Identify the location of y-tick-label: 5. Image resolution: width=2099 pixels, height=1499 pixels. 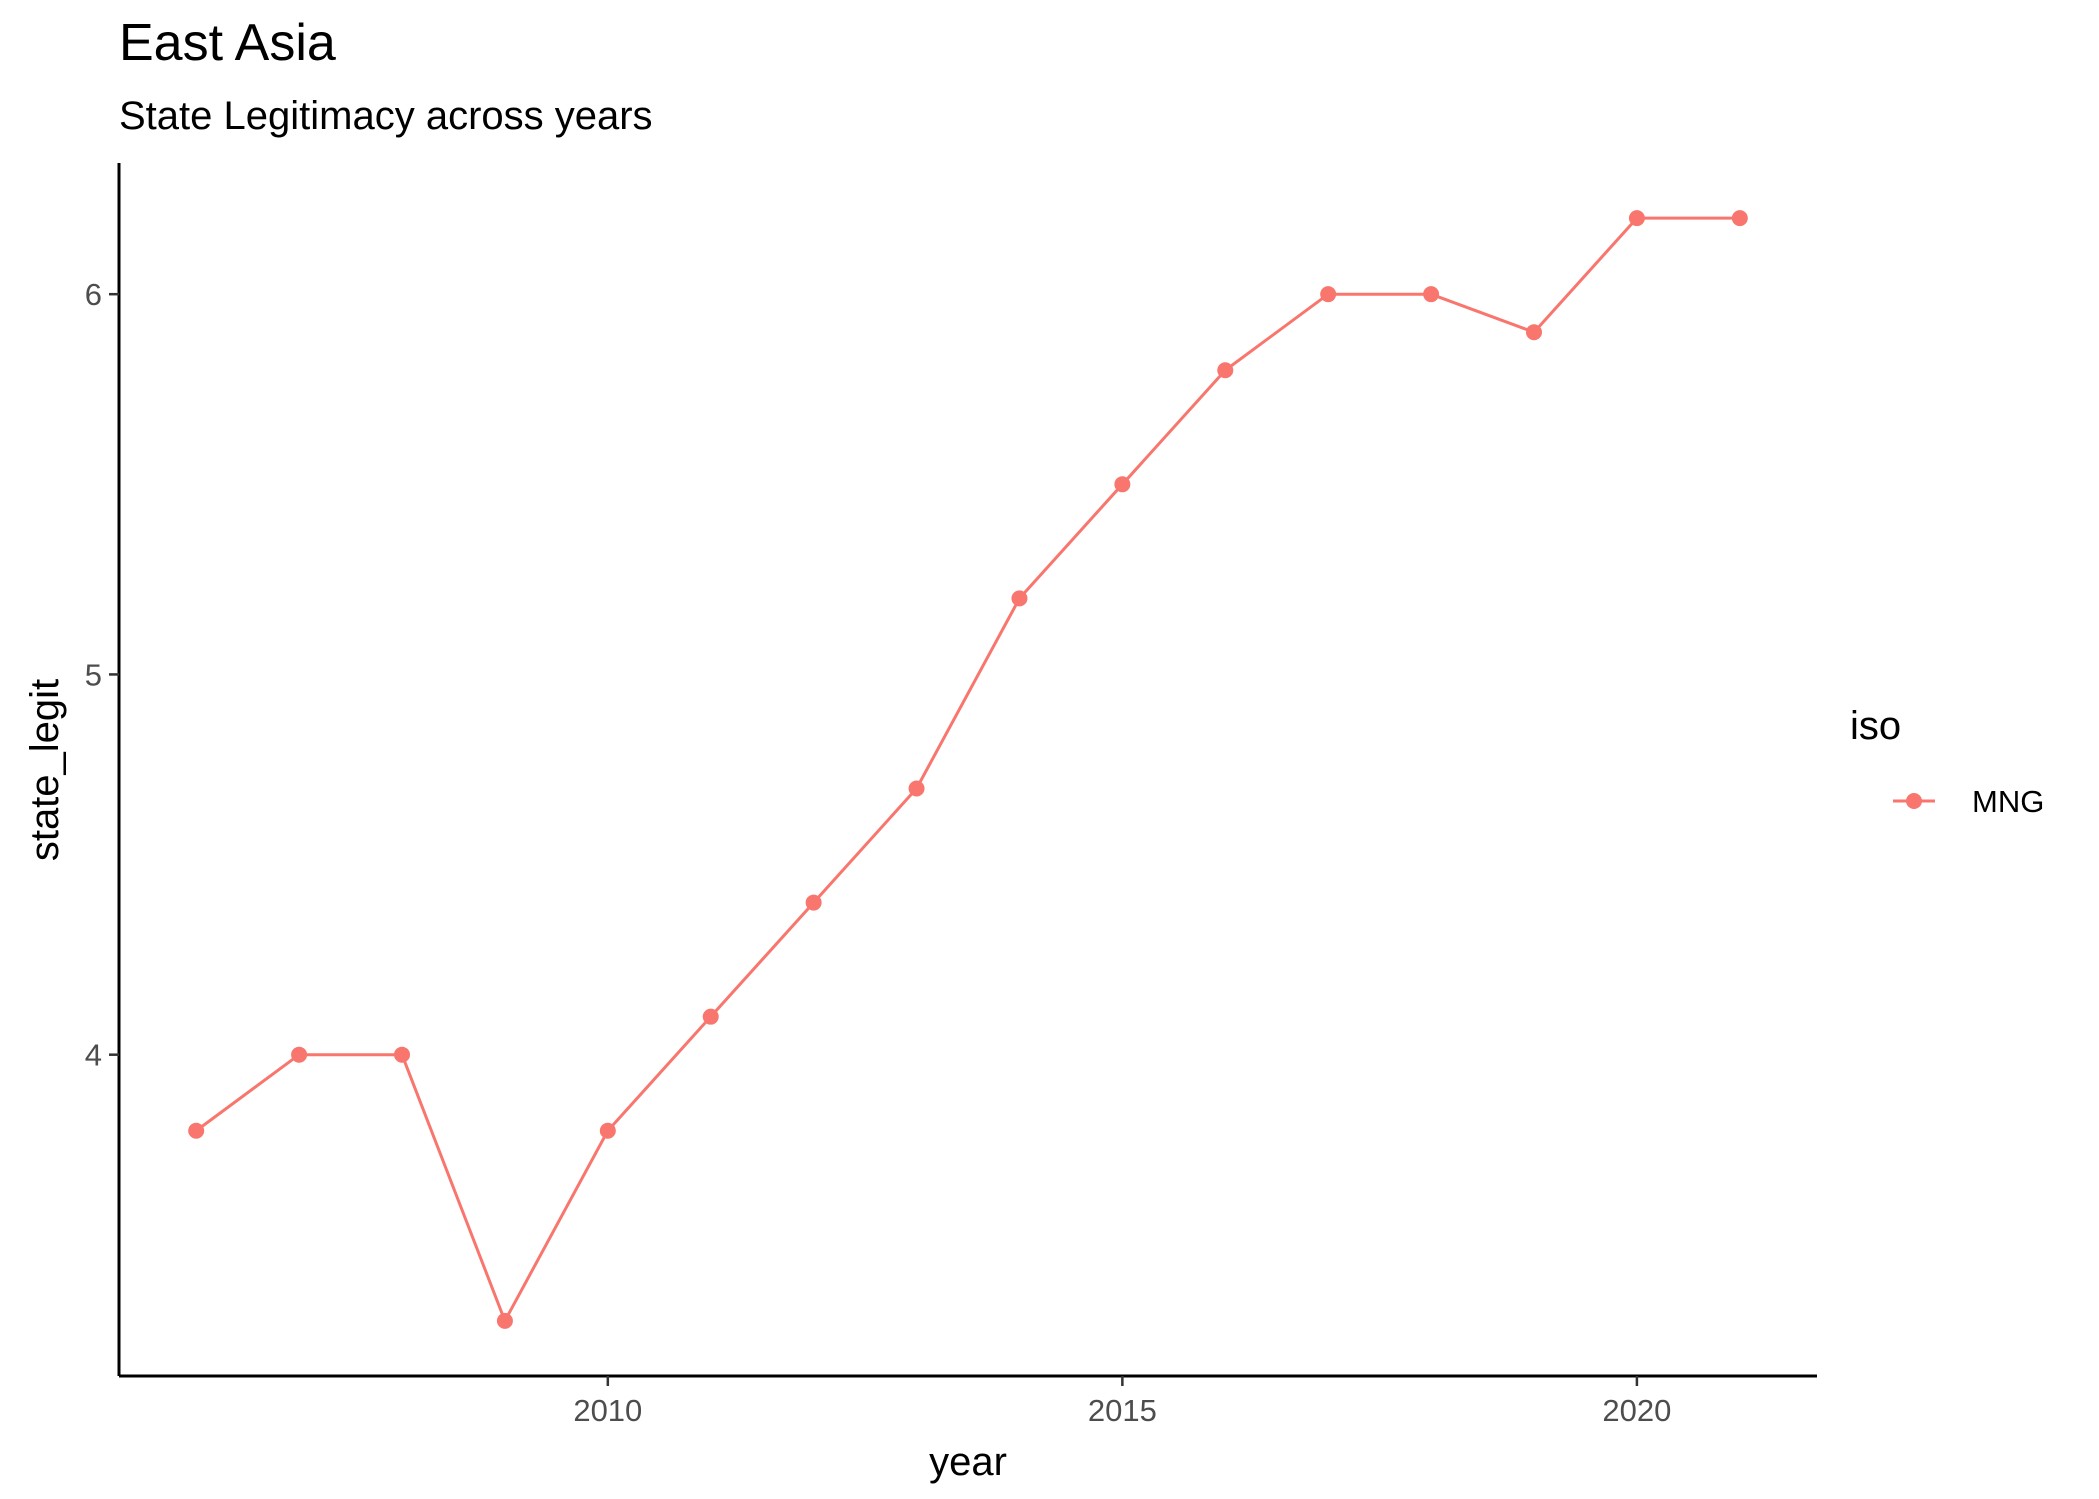
(93, 674).